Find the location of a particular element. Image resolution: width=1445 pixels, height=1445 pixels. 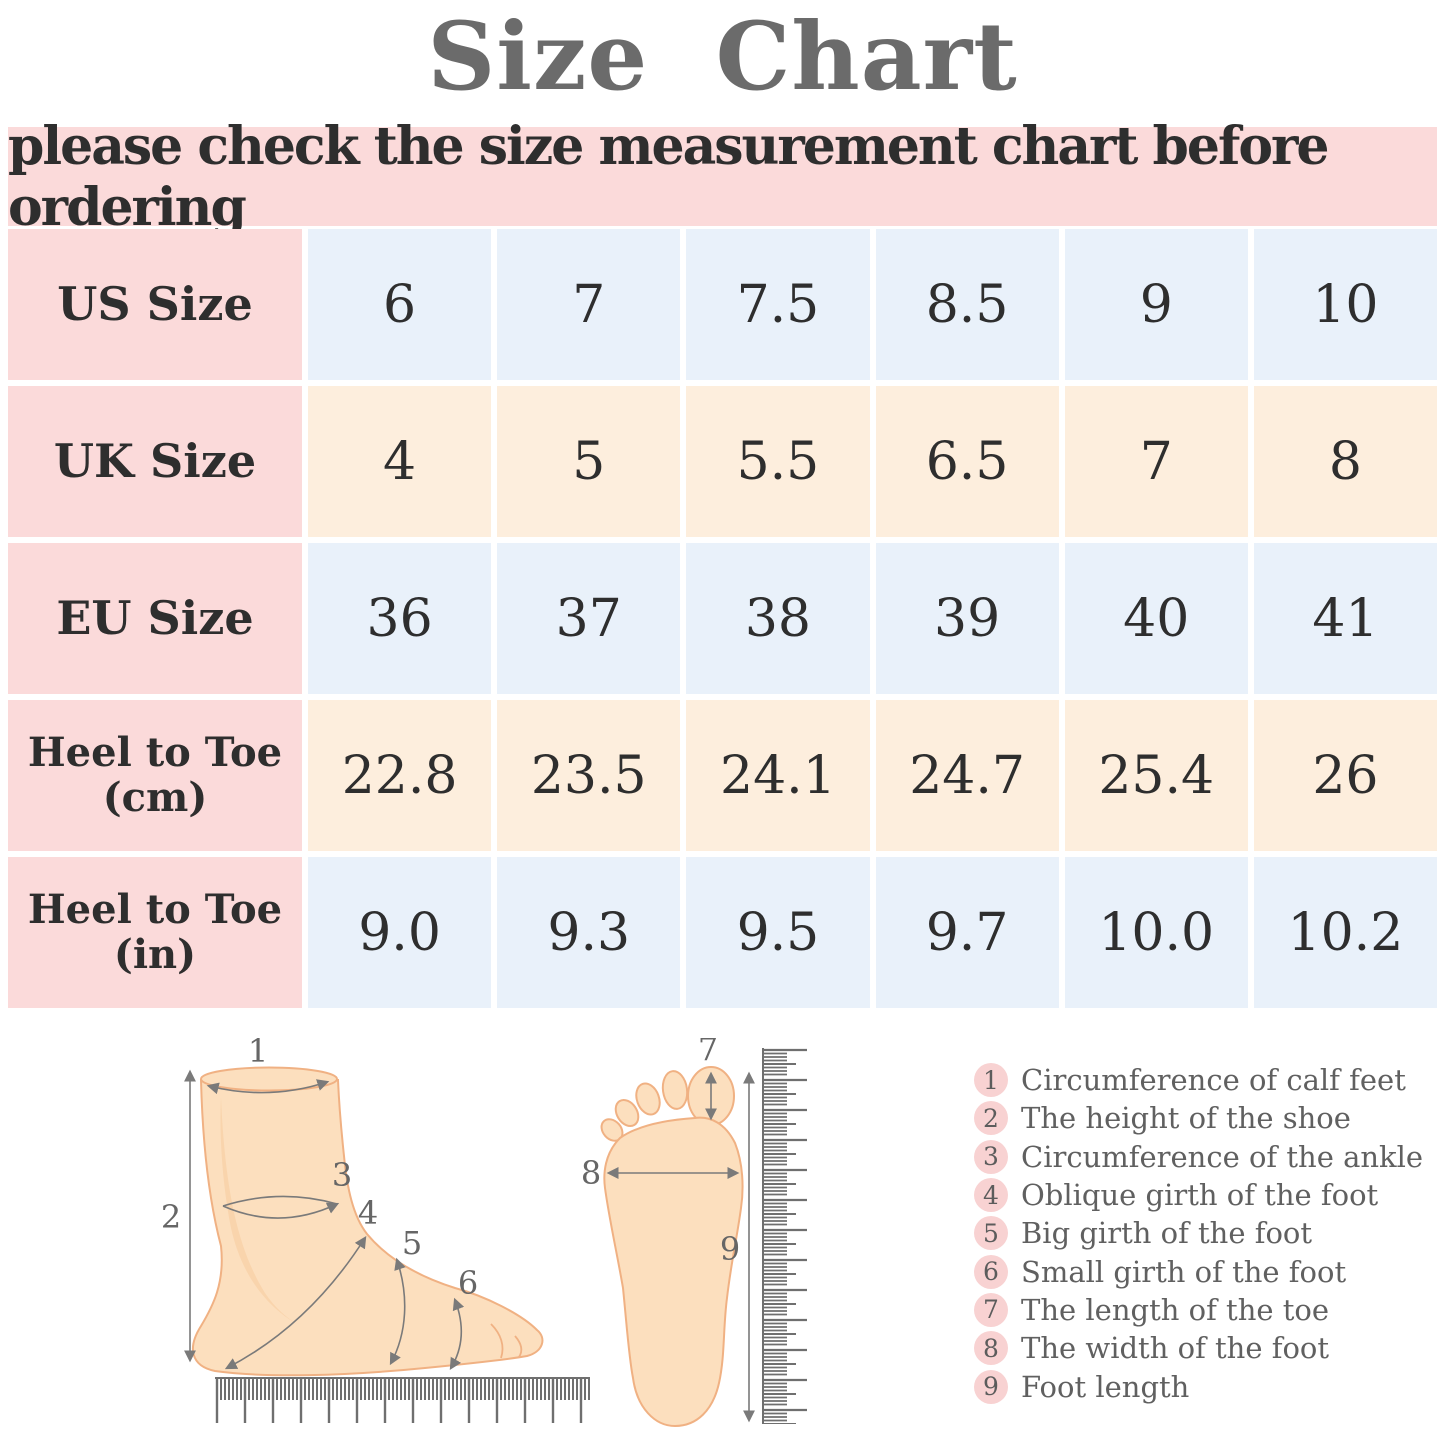

row-label-sub: (in) is located at coordinates (155, 954).